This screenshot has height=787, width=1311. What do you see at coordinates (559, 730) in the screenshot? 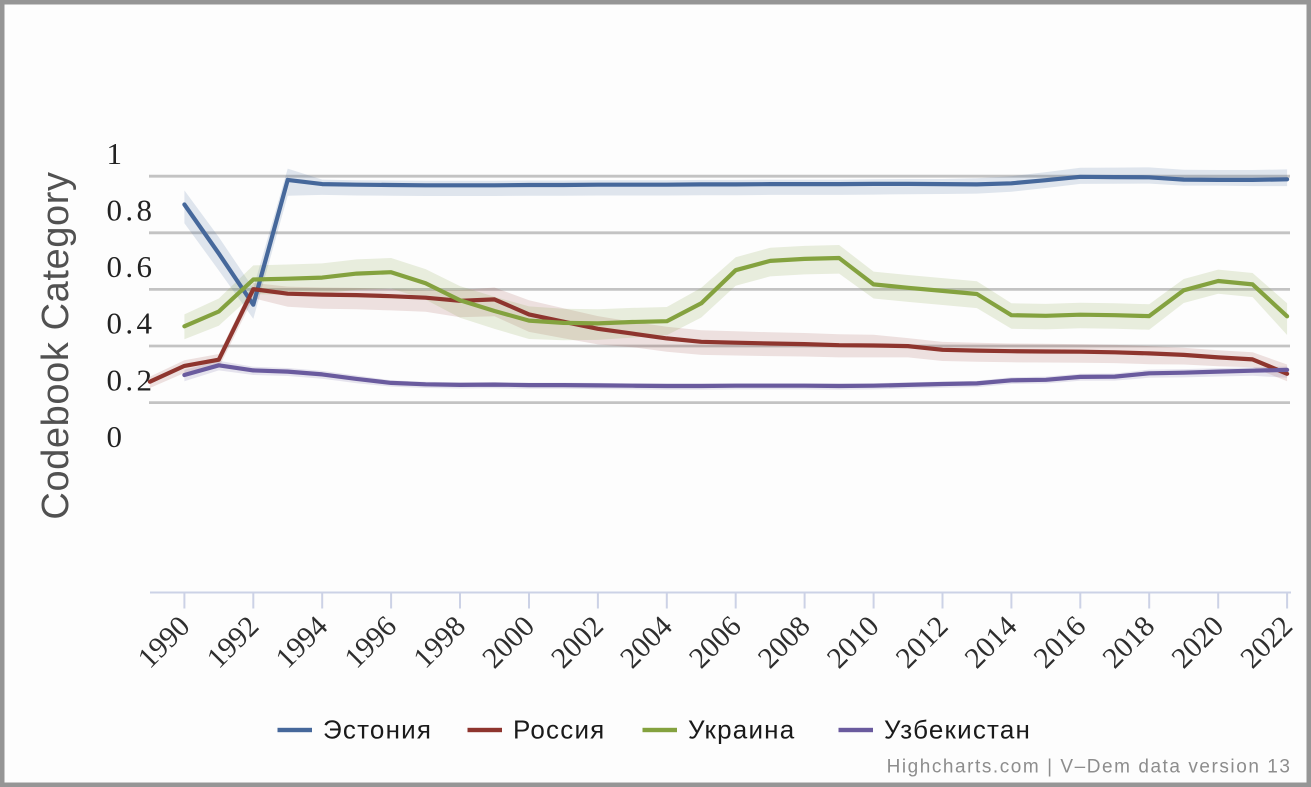
I see `svg-text: Россия` at bounding box center [559, 730].